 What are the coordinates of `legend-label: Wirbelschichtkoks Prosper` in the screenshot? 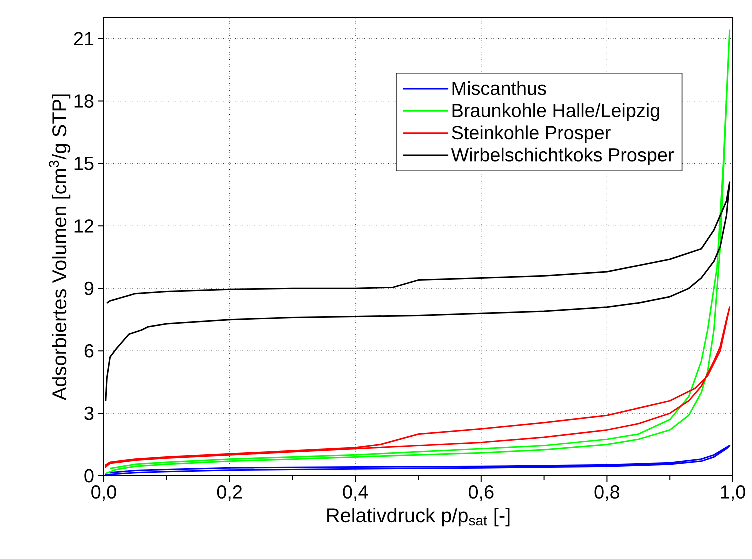 It's located at (562, 157).